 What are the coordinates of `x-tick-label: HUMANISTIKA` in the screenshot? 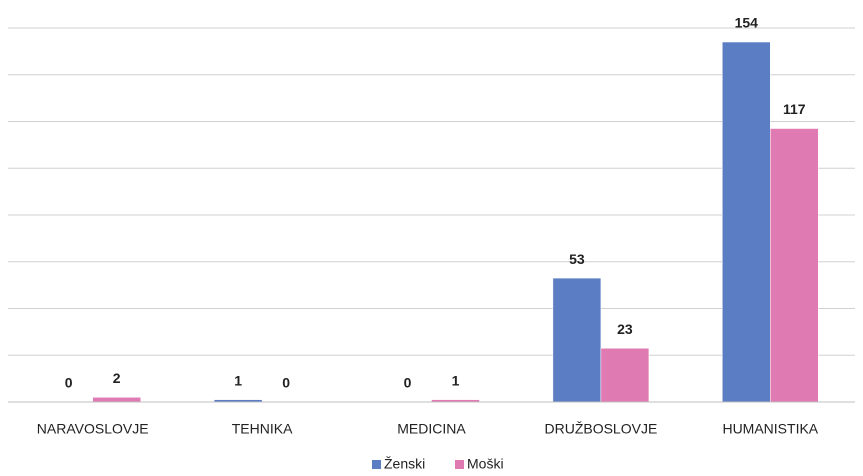 It's located at (770, 429).